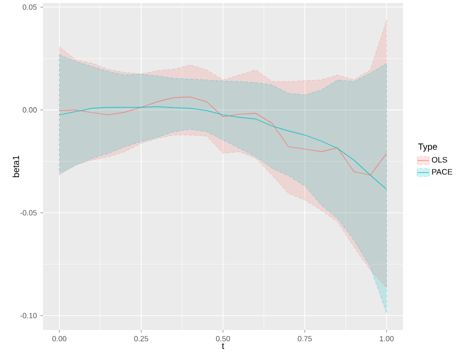 The width and height of the screenshot is (474, 362). I want to click on legend-title: Type, so click(428, 148).